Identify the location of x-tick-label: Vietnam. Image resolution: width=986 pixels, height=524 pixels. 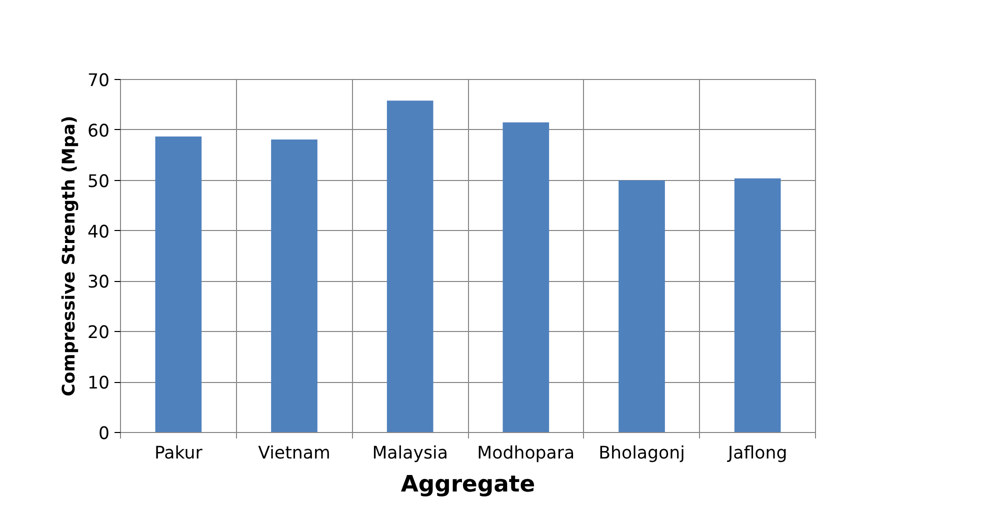
(294, 454).